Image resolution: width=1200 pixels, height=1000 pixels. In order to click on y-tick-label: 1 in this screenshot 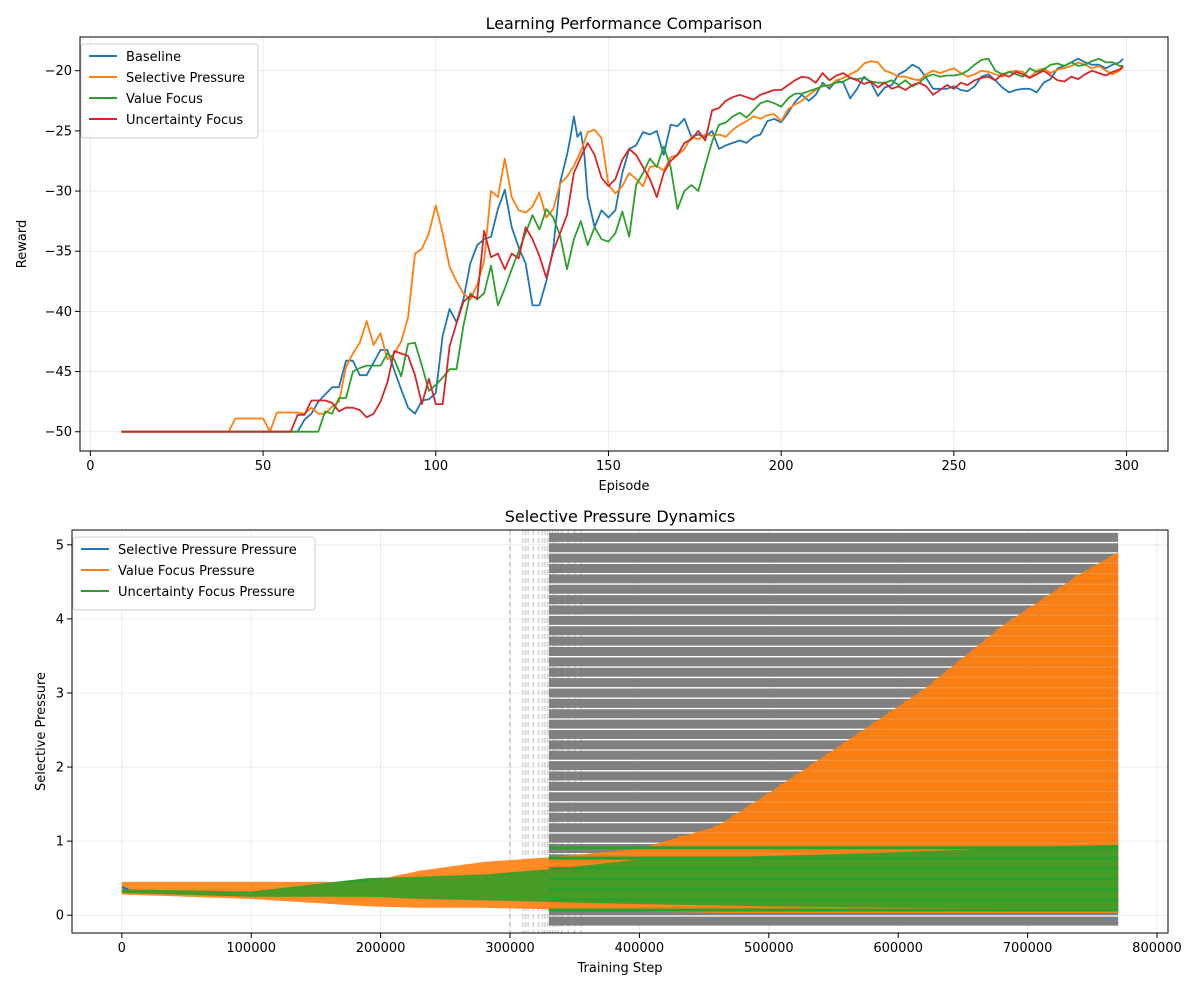, I will do `click(60, 842)`.